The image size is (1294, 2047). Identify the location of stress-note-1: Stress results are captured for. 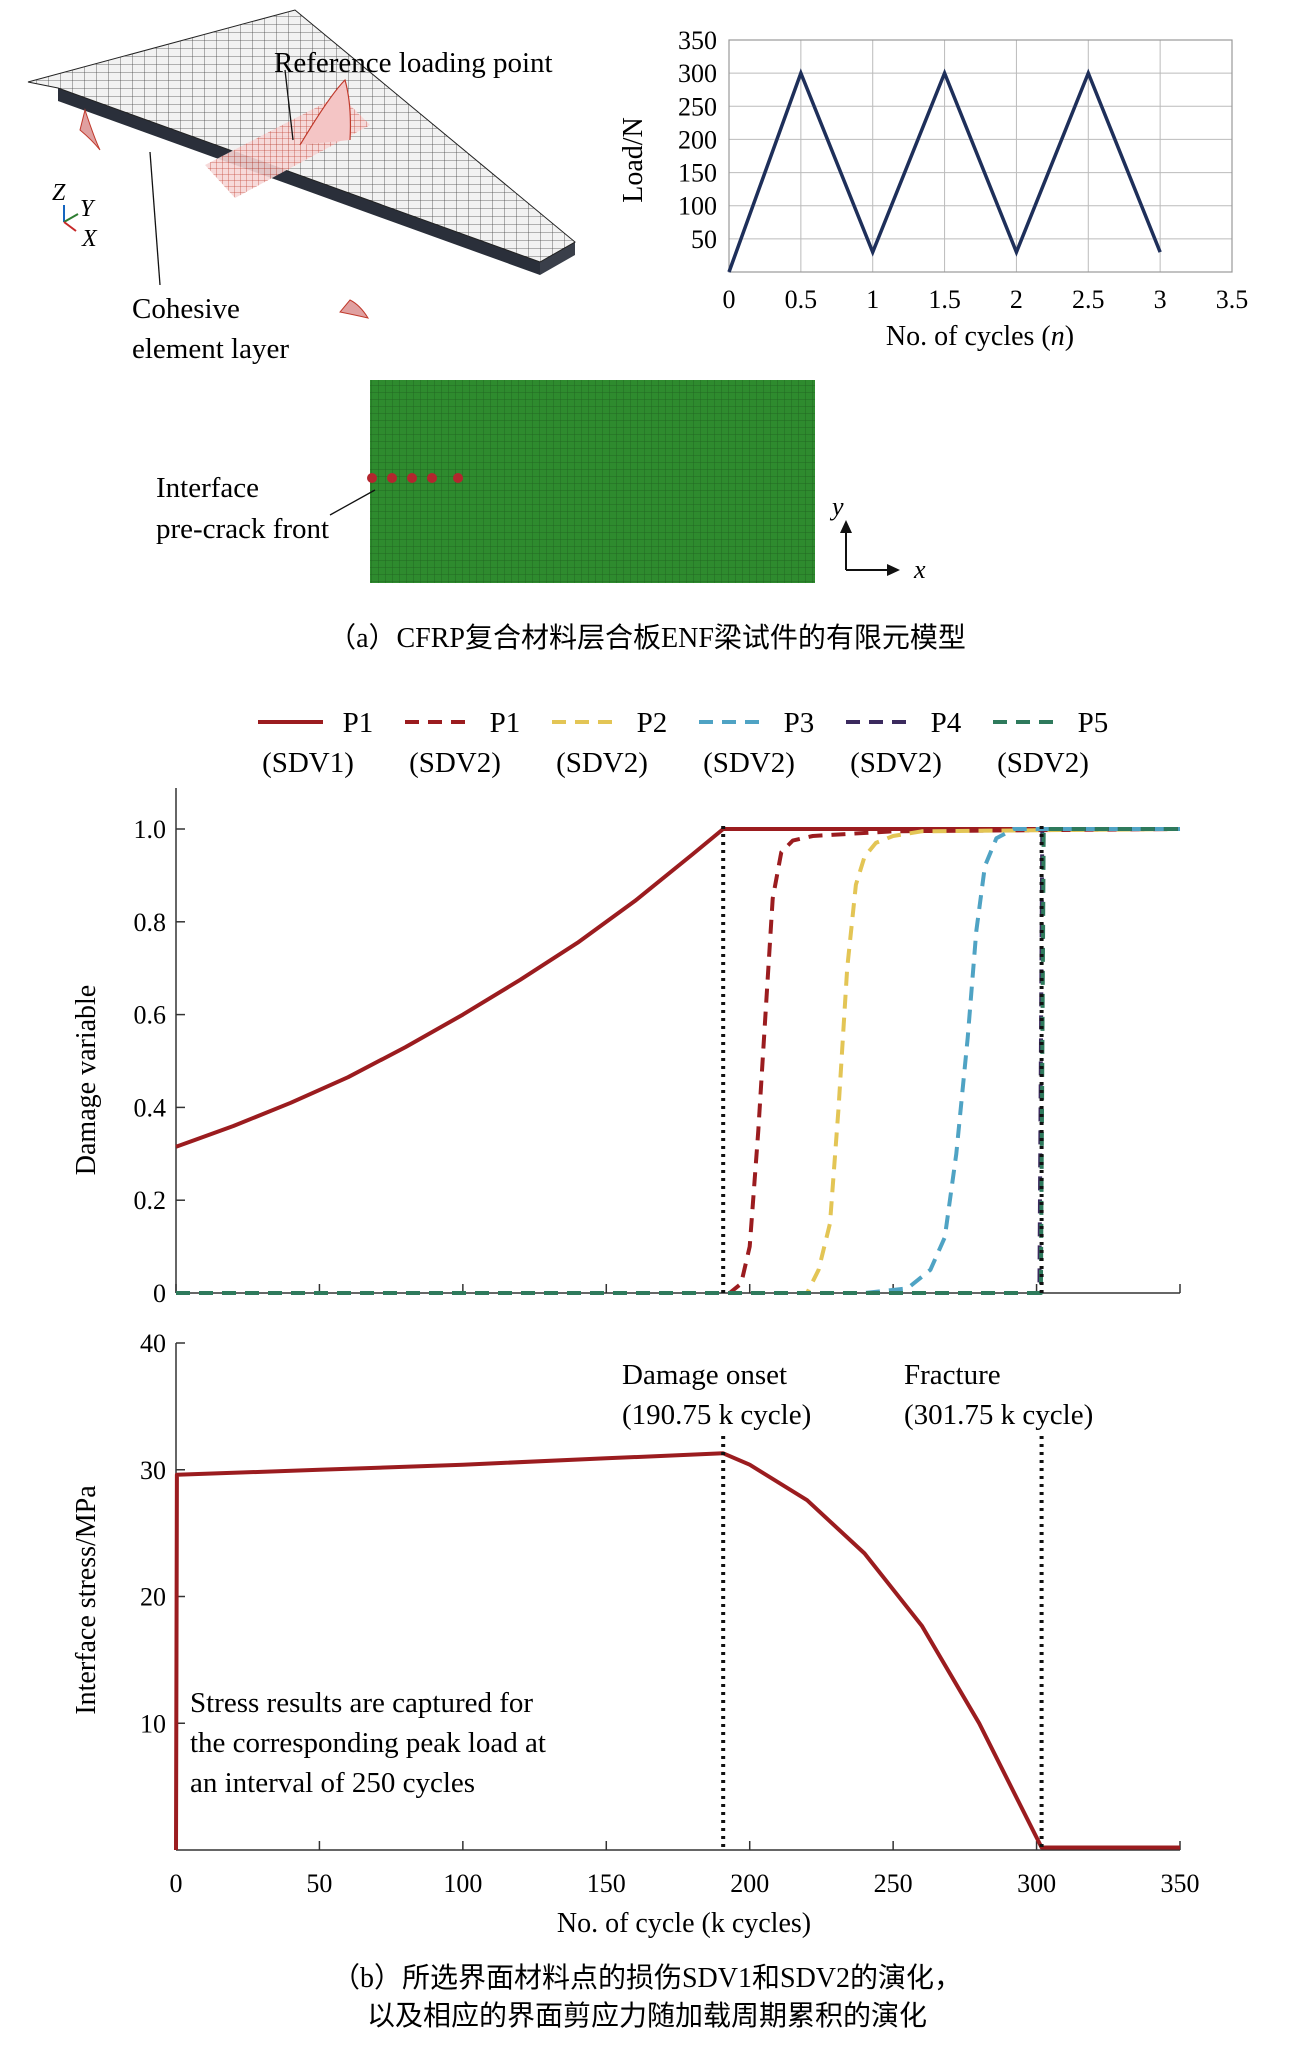
(361, 1703).